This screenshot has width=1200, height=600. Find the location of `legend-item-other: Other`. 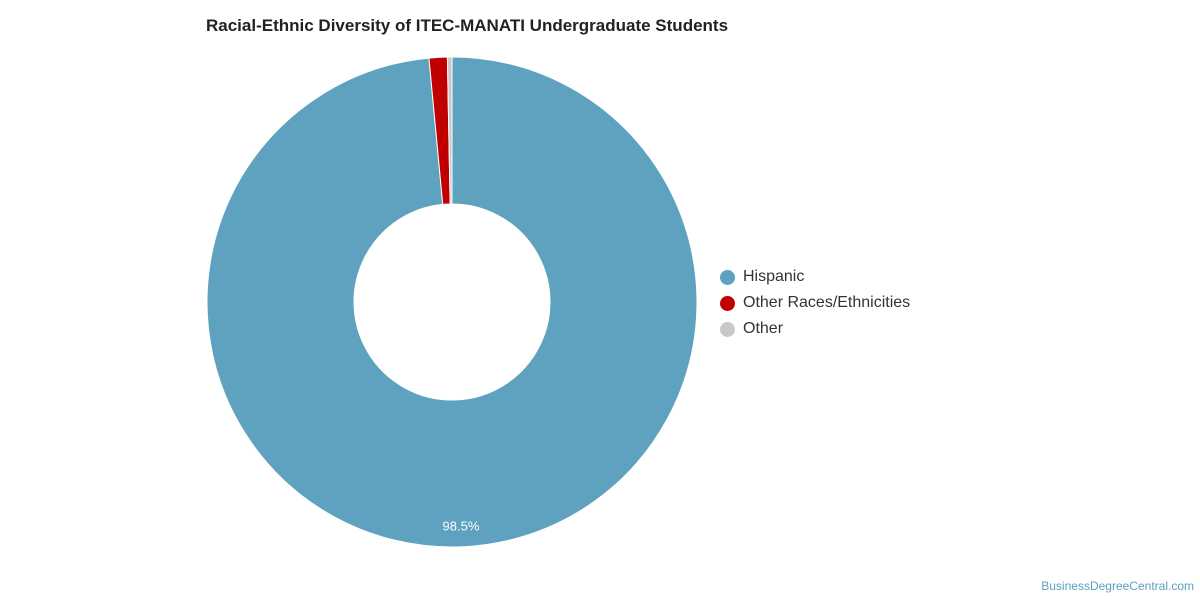

legend-item-other: Other is located at coordinates (815, 329).